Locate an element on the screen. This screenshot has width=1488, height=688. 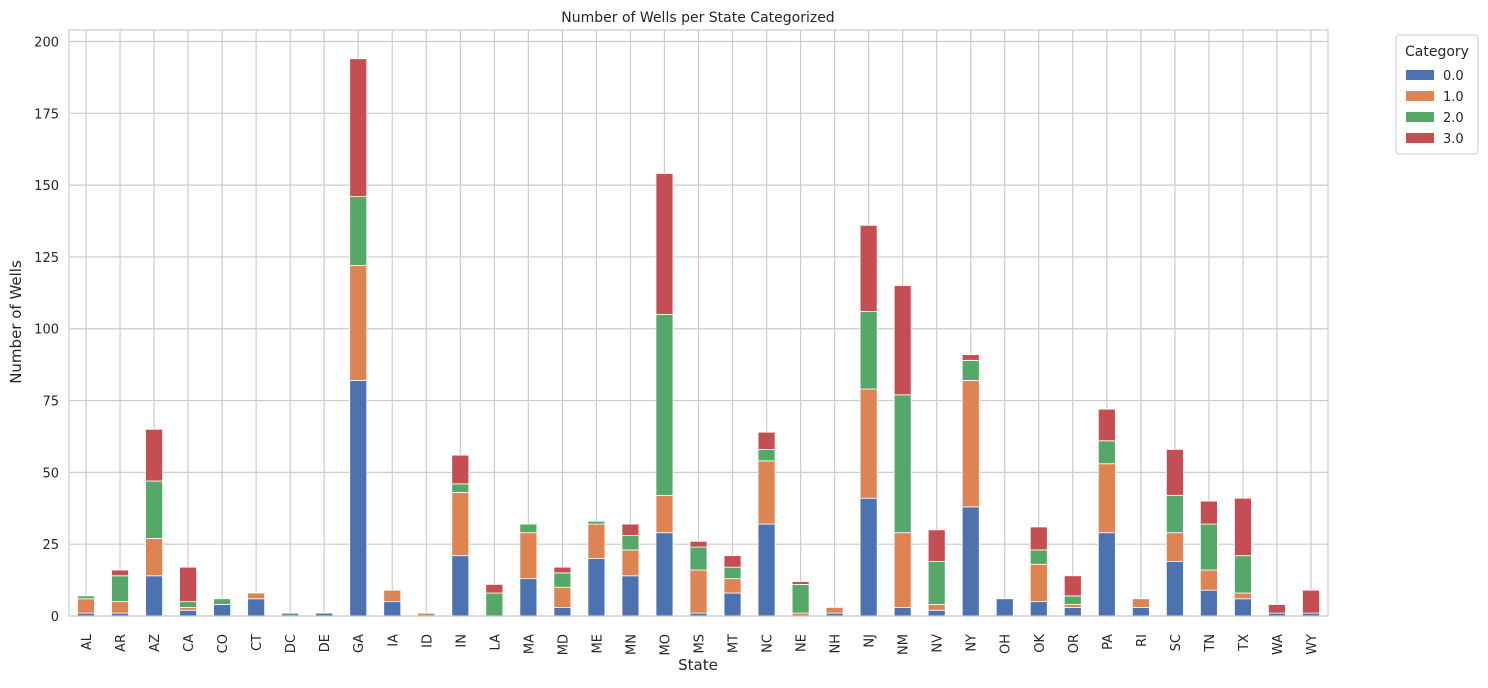
legend-items: 0.0 1.0 2.0 3.0 is located at coordinates (1435, 108).